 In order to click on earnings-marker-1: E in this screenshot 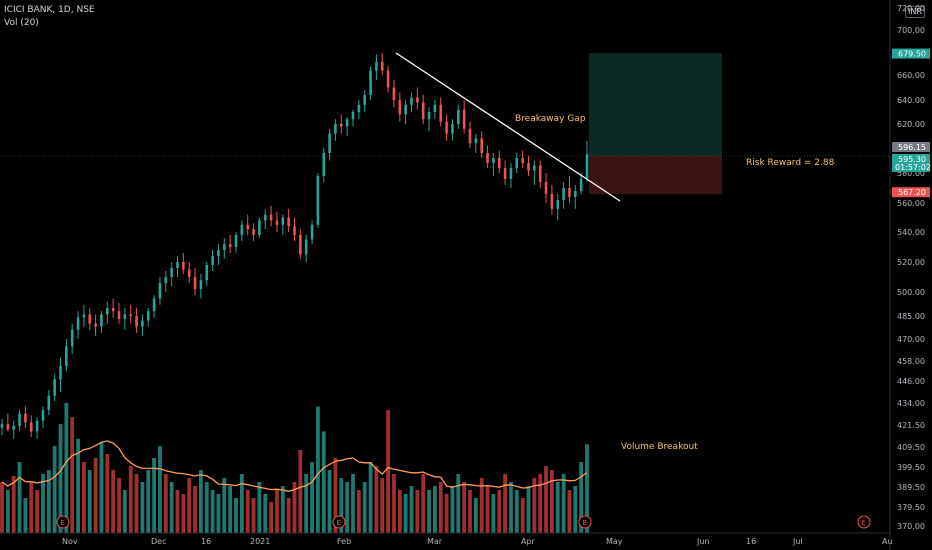, I will do `click(63, 522)`.